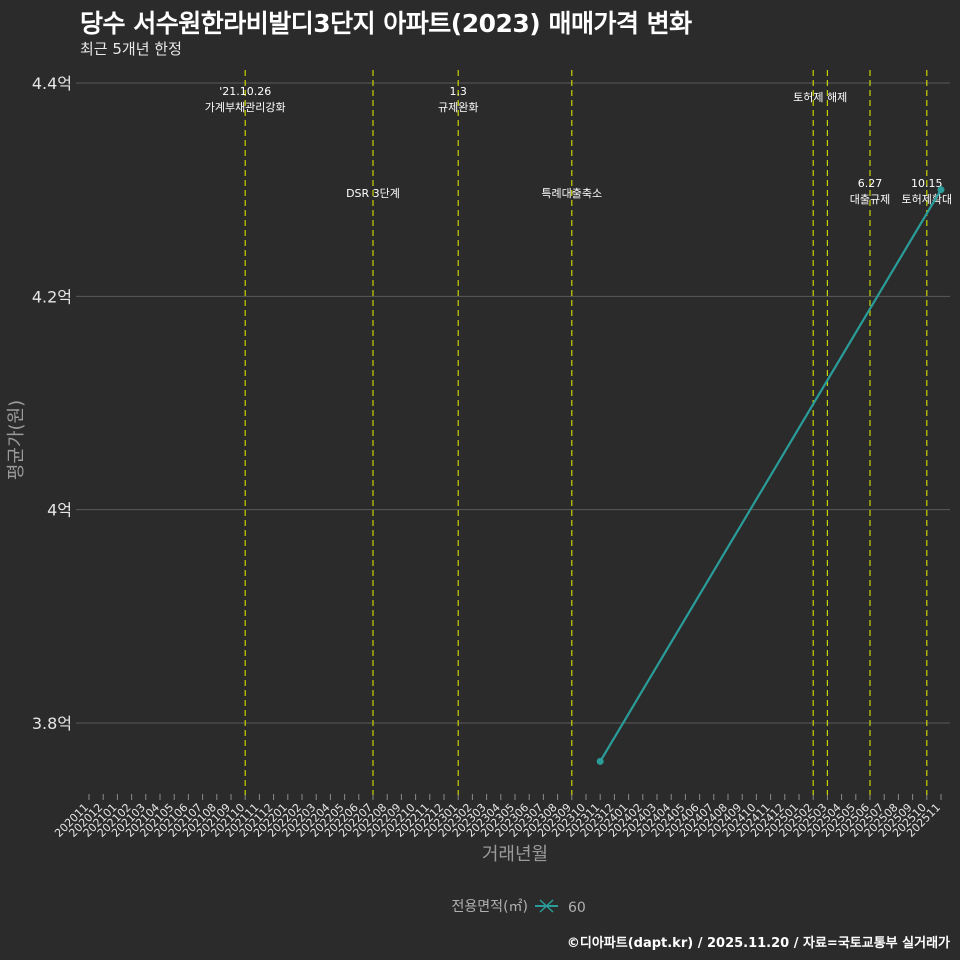 The width and height of the screenshot is (960, 960). I want to click on event-label: 토허제 해제, so click(820, 97).